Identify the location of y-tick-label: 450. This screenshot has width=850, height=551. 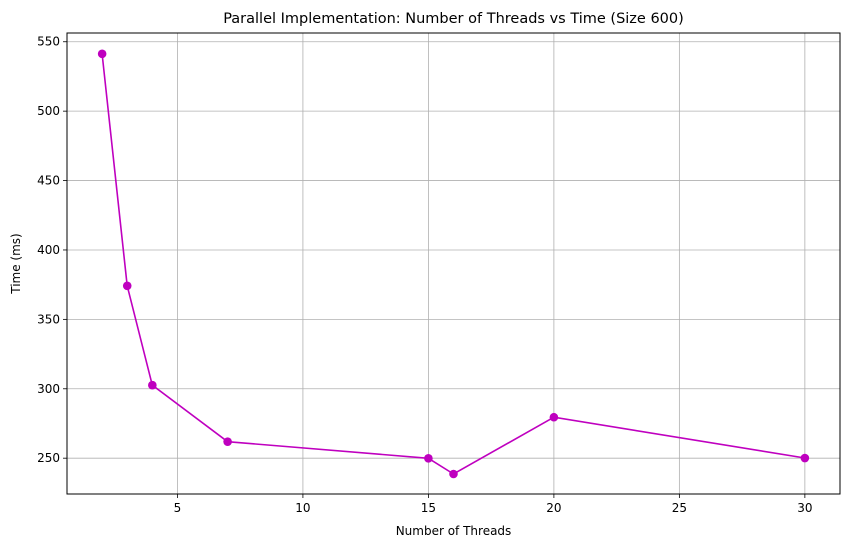
(48, 181).